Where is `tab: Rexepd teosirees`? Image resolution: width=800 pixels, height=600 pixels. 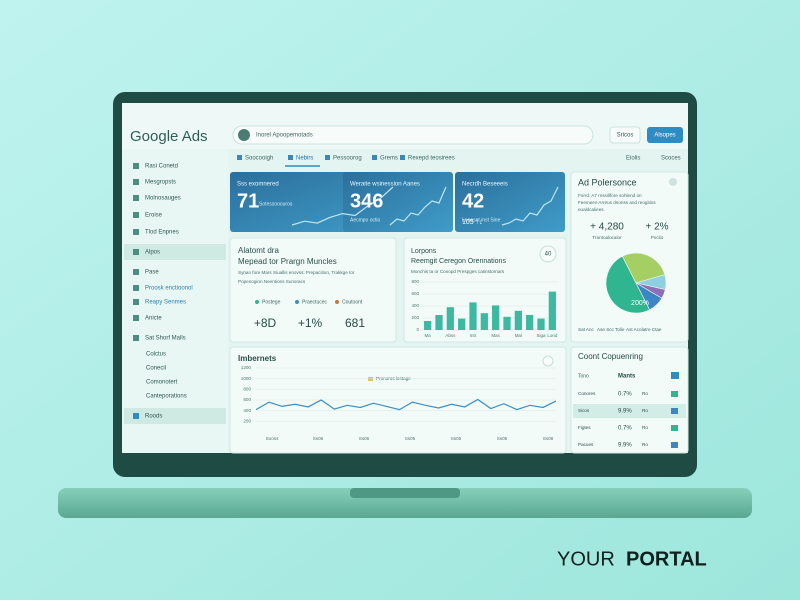 tab: Rexepd teosirees is located at coordinates (431, 159).